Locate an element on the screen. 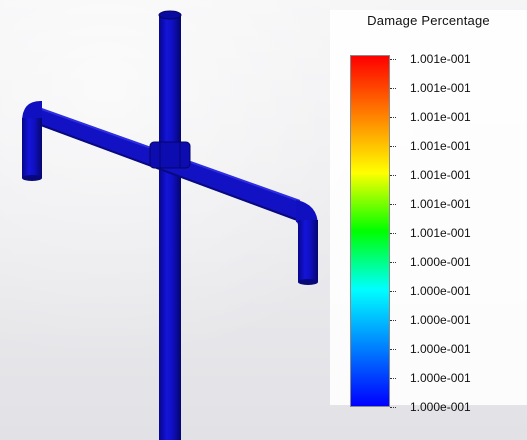  legend-title: Damage Percentage is located at coordinates (428, 20).